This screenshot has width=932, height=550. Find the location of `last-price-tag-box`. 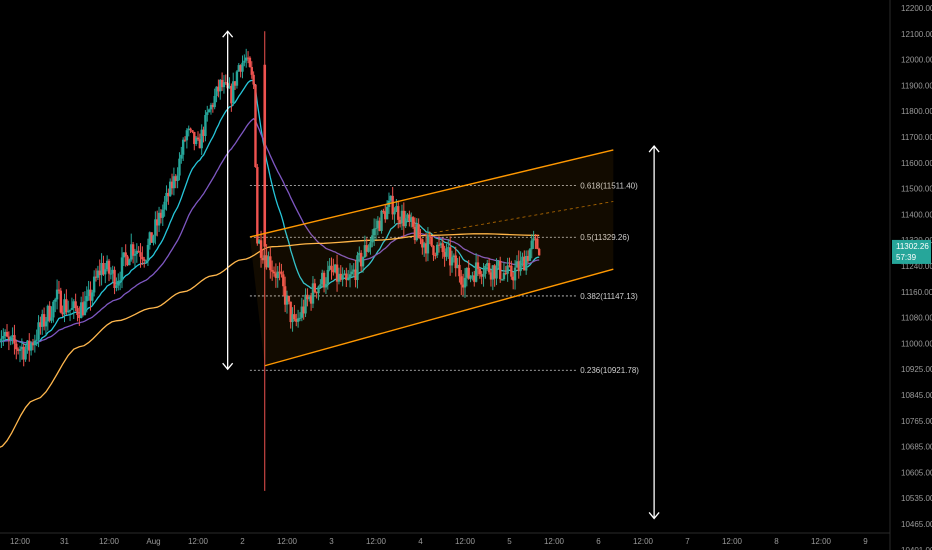

last-price-tag-box is located at coordinates (911, 251).